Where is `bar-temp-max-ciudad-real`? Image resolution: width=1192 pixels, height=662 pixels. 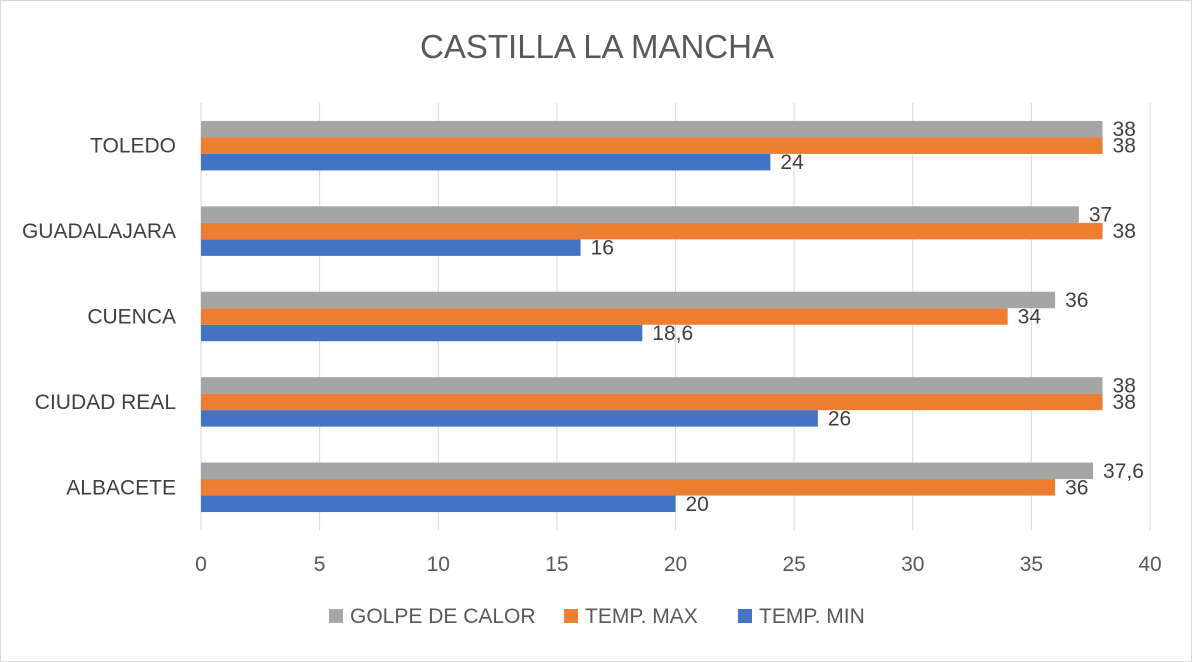
bar-temp-max-ciudad-real is located at coordinates (652, 402).